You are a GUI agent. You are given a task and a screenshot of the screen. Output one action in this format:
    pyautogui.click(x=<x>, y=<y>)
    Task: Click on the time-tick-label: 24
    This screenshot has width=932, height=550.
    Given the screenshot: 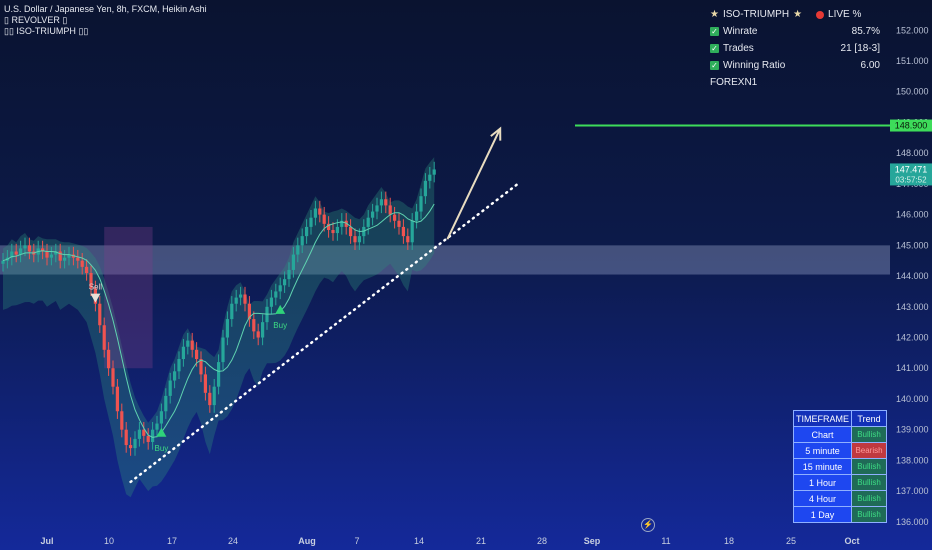 What is the action you would take?
    pyautogui.click(x=233, y=541)
    